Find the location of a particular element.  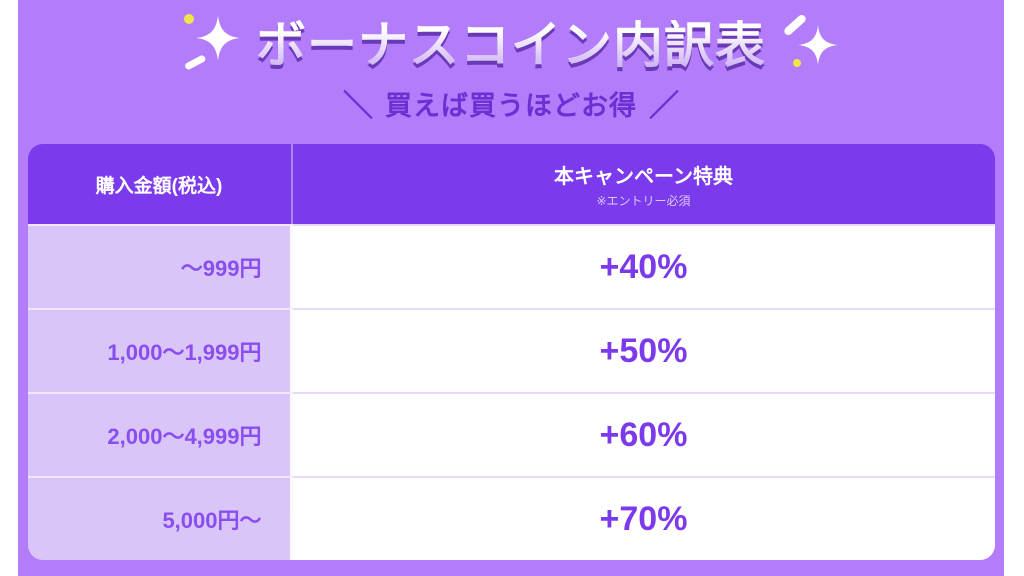

table-row-range: ～999円 is located at coordinates (160, 266).